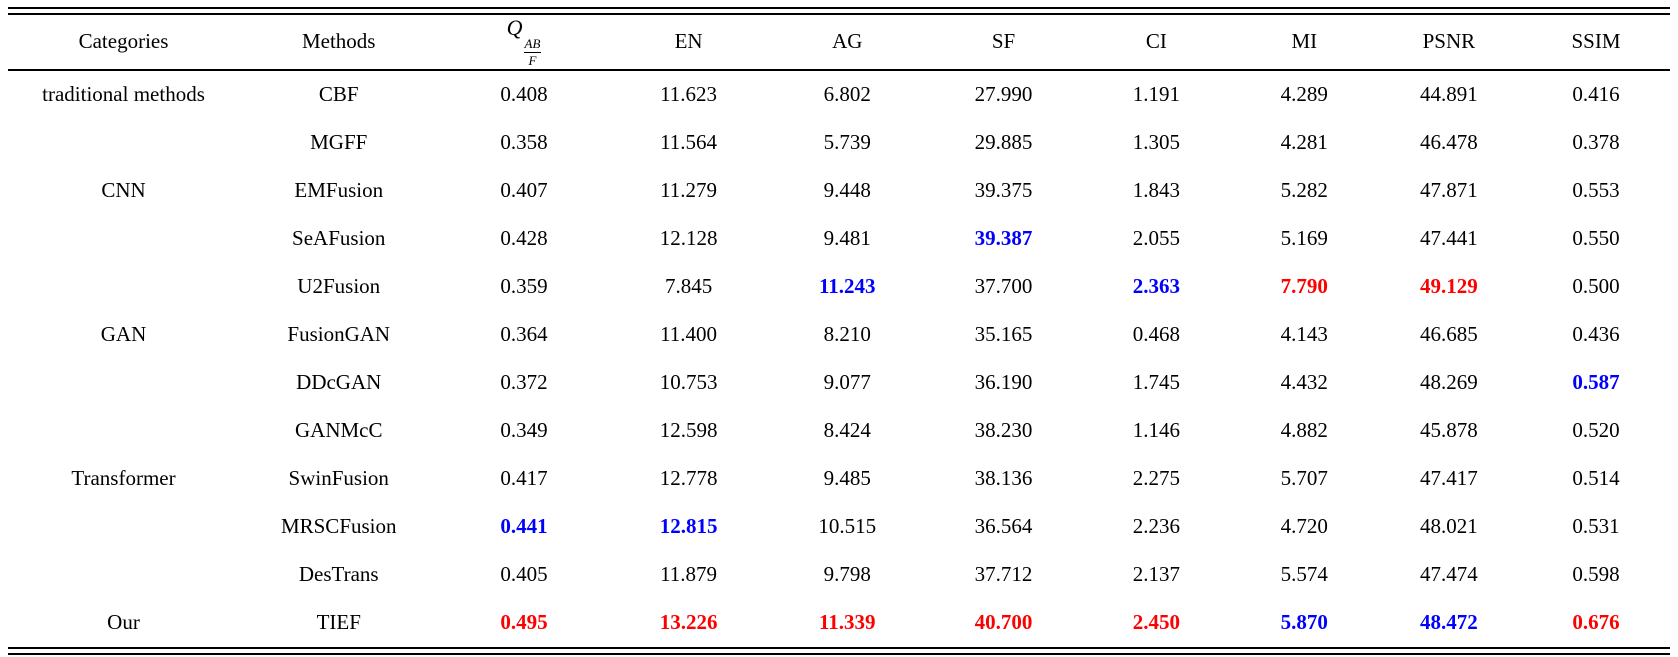 The width and height of the screenshot is (1678, 657). What do you see at coordinates (1449, 94) in the screenshot?
I see `metric-value-psnr: 44.891` at bounding box center [1449, 94].